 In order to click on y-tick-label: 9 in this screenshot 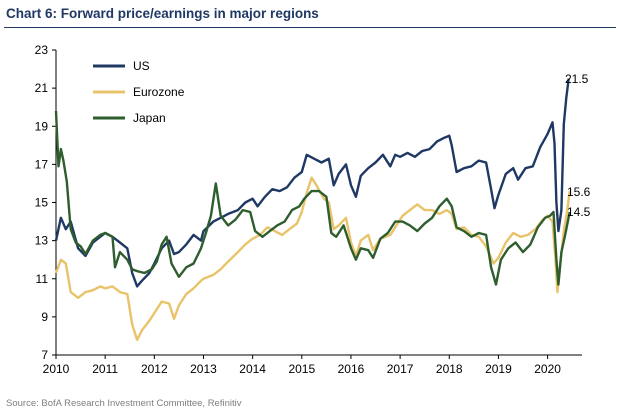, I will do `click(44, 317)`.